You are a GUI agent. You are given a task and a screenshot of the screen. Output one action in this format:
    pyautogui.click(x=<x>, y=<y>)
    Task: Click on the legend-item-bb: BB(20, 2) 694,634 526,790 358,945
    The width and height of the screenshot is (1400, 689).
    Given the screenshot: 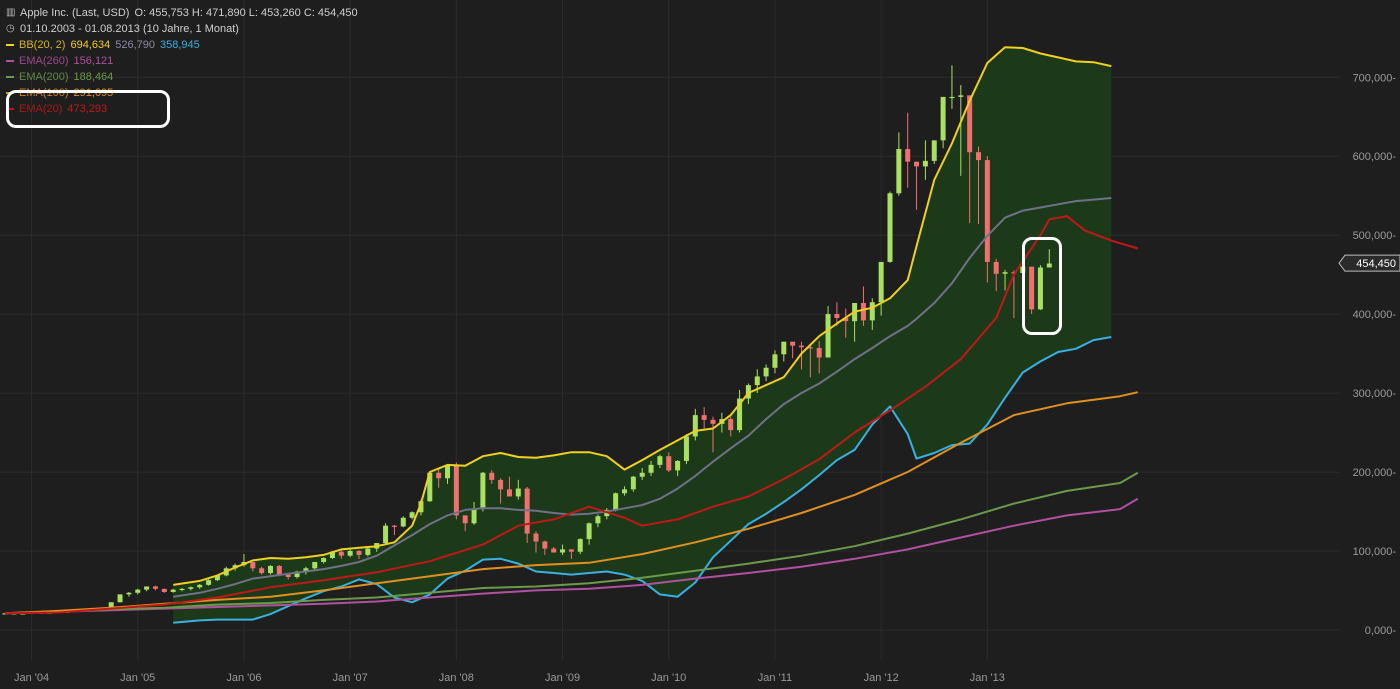 What is the action you would take?
    pyautogui.click(x=182, y=45)
    